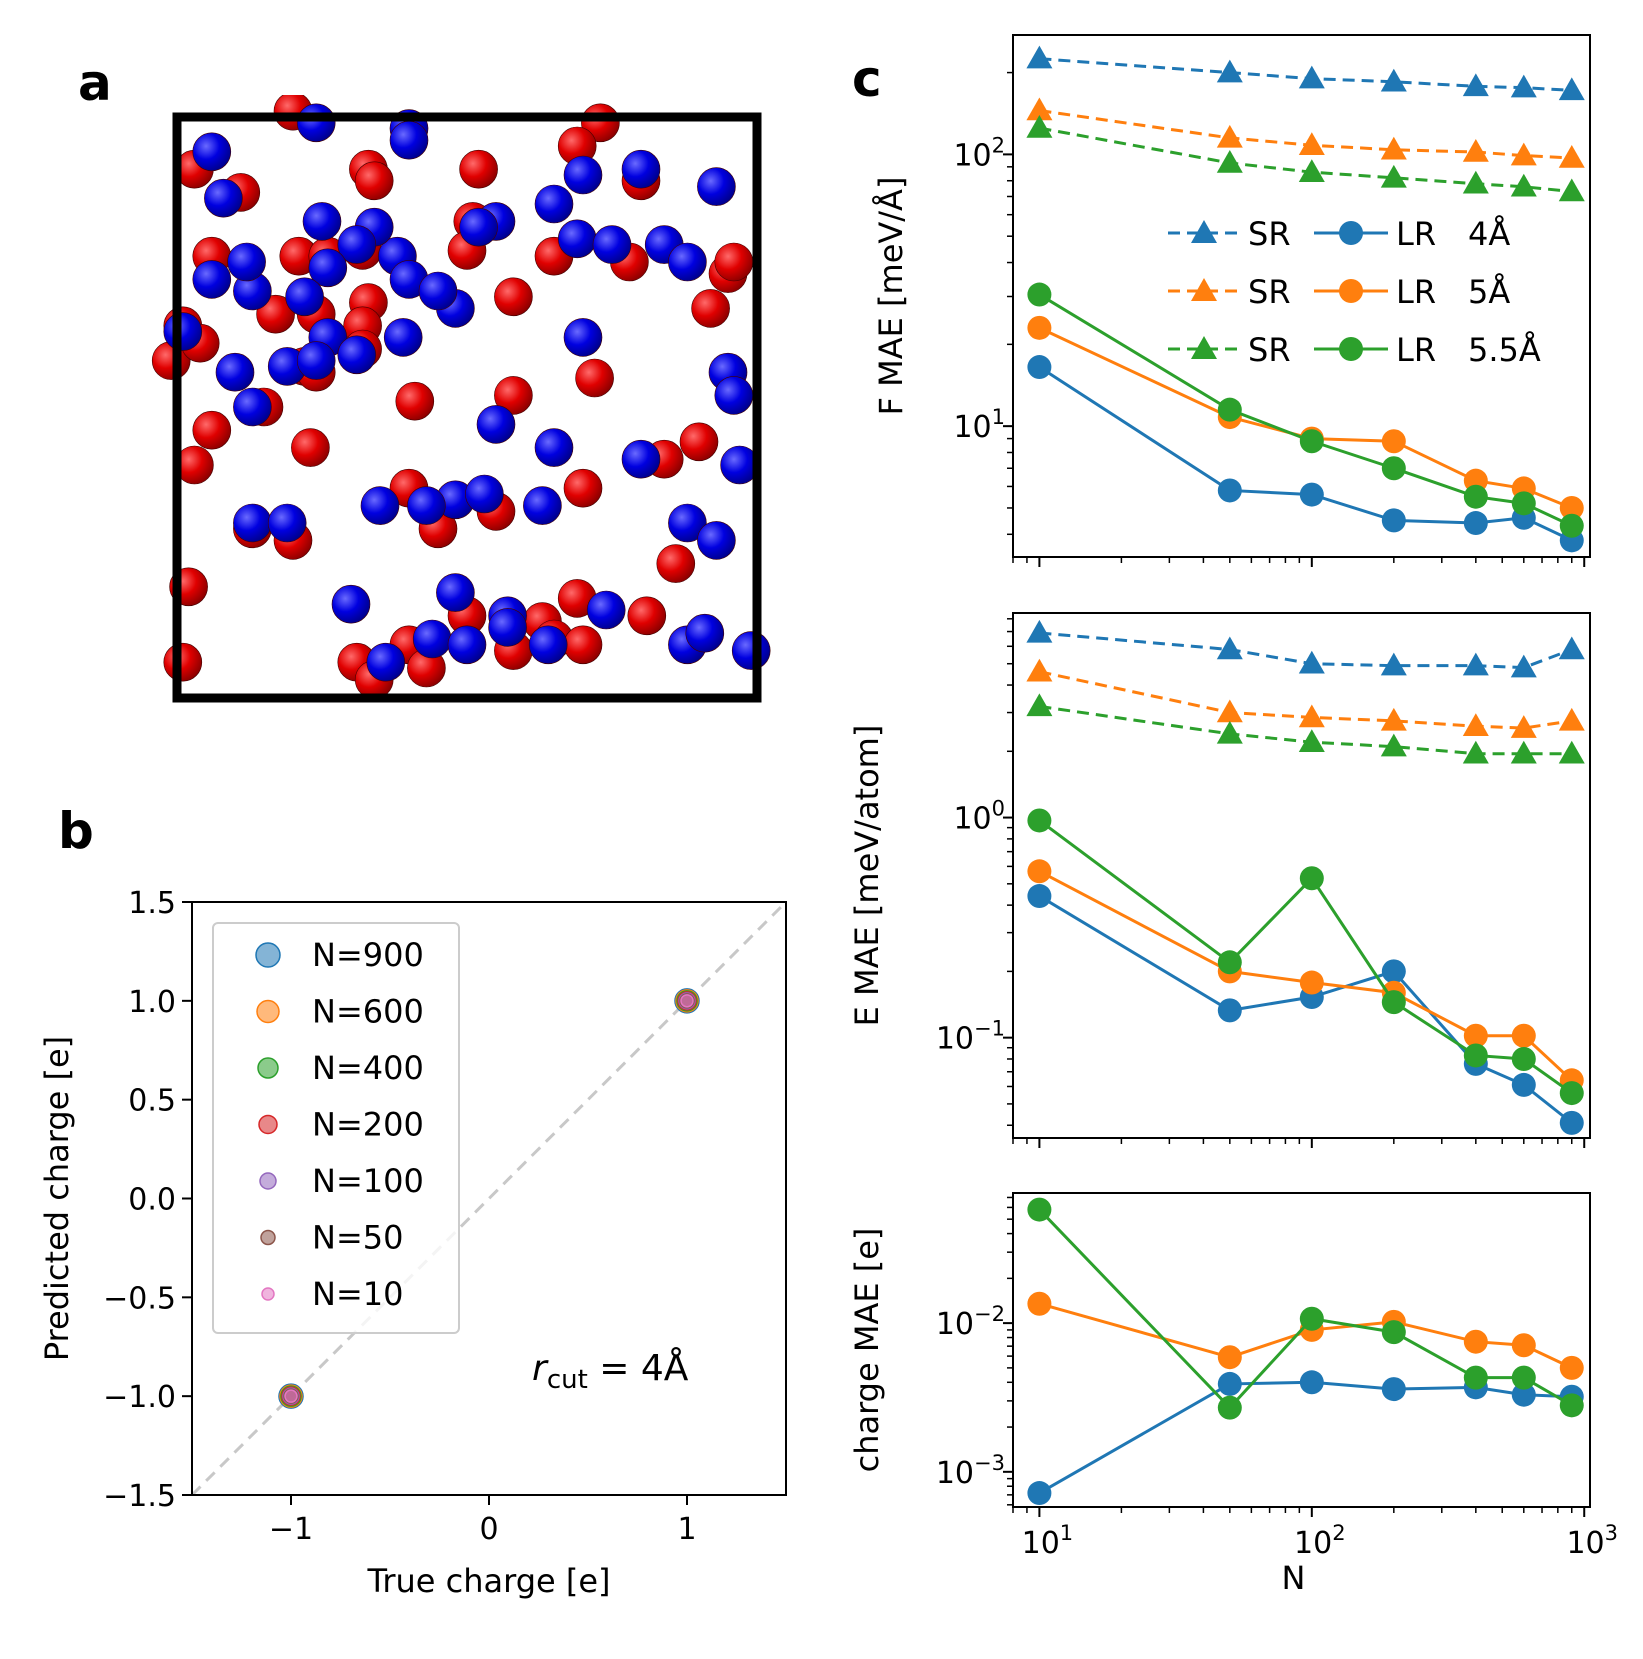 The width and height of the screenshot is (1643, 1659). What do you see at coordinates (610, 1370) in the screenshot?
I see `rcut-annotation: rcut = 4Å` at bounding box center [610, 1370].